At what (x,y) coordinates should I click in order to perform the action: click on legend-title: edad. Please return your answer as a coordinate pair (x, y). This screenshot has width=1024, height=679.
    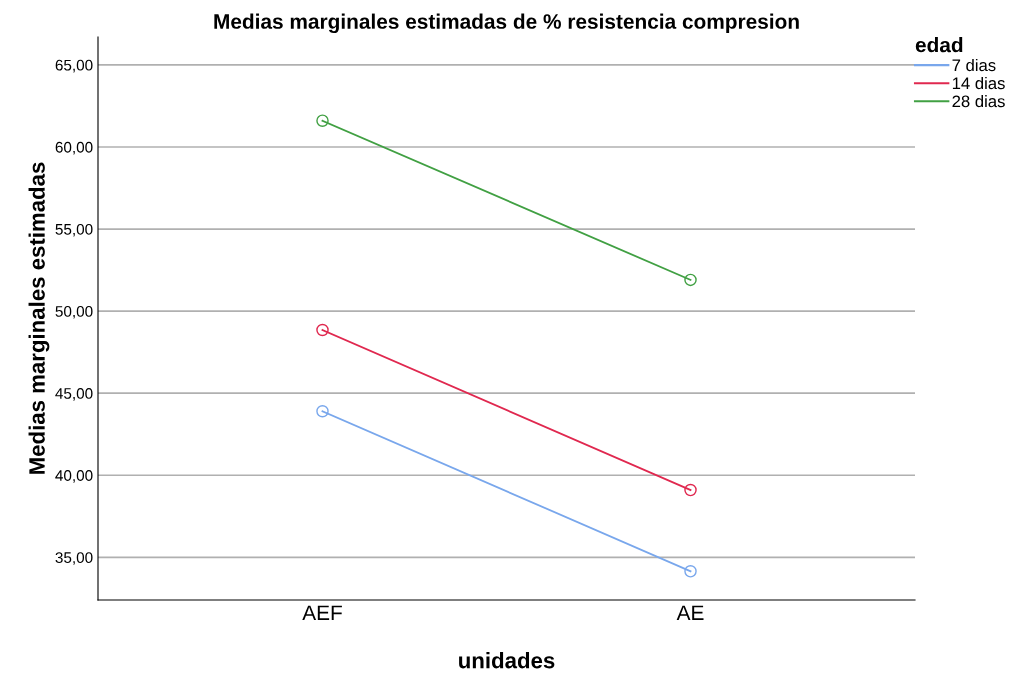
    Looking at the image, I should click on (939, 45).